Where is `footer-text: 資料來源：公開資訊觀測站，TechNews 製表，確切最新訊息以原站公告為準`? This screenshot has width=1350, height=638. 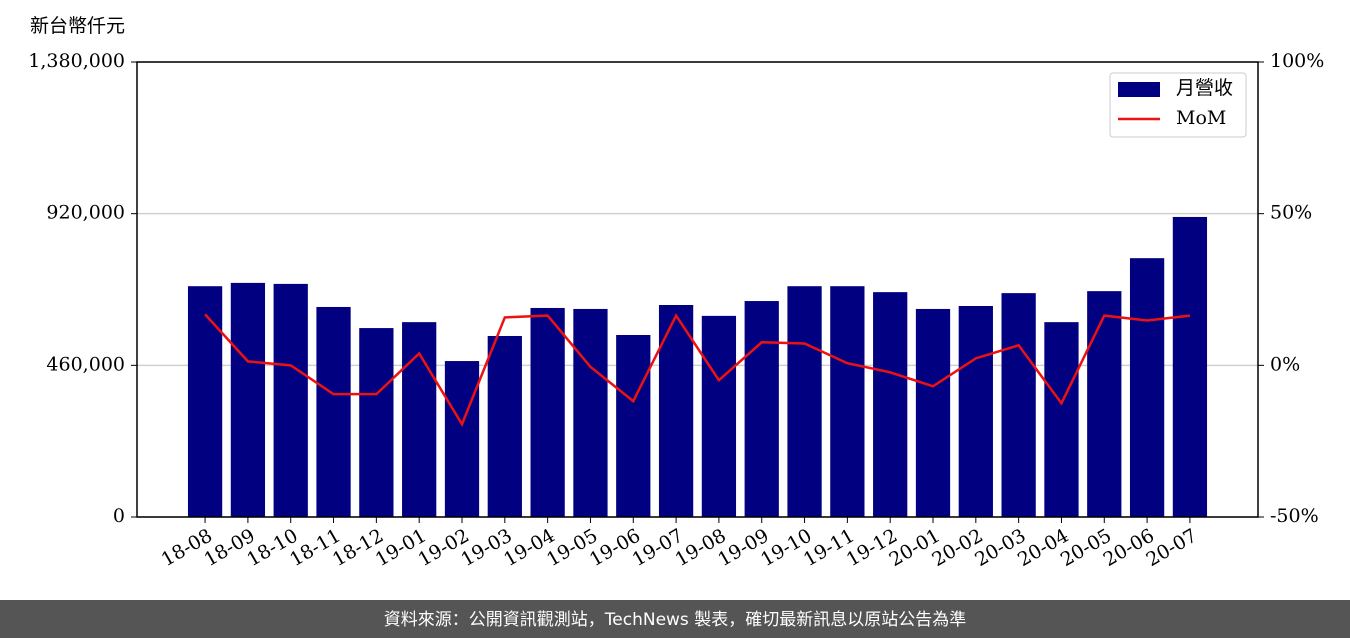
footer-text: 資料來源：公開資訊觀測站，TechNews 製表，確切最新訊息以原站公告為準 is located at coordinates (675, 620).